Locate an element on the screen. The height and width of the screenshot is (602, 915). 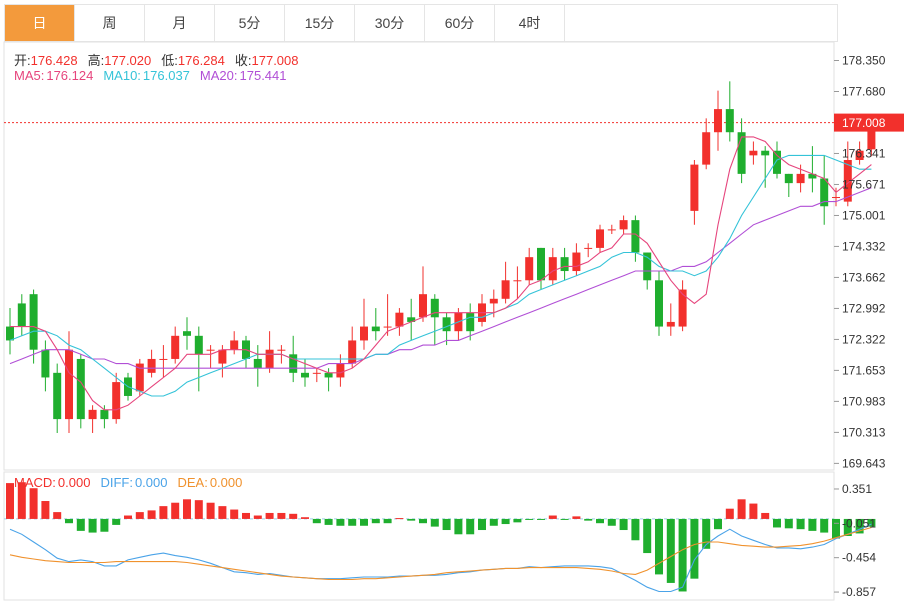
price-tick-label: 177.680 is located at coordinates (864, 92).